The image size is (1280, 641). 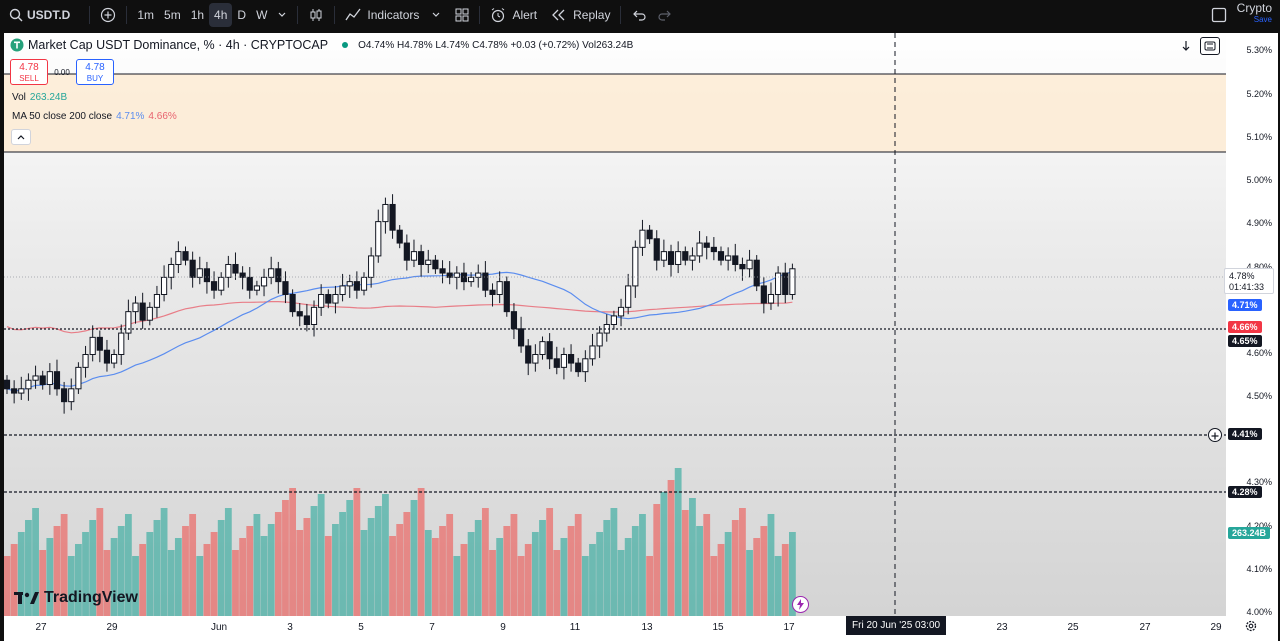 What do you see at coordinates (353, 14) in the screenshot?
I see `indicators-icon` at bounding box center [353, 14].